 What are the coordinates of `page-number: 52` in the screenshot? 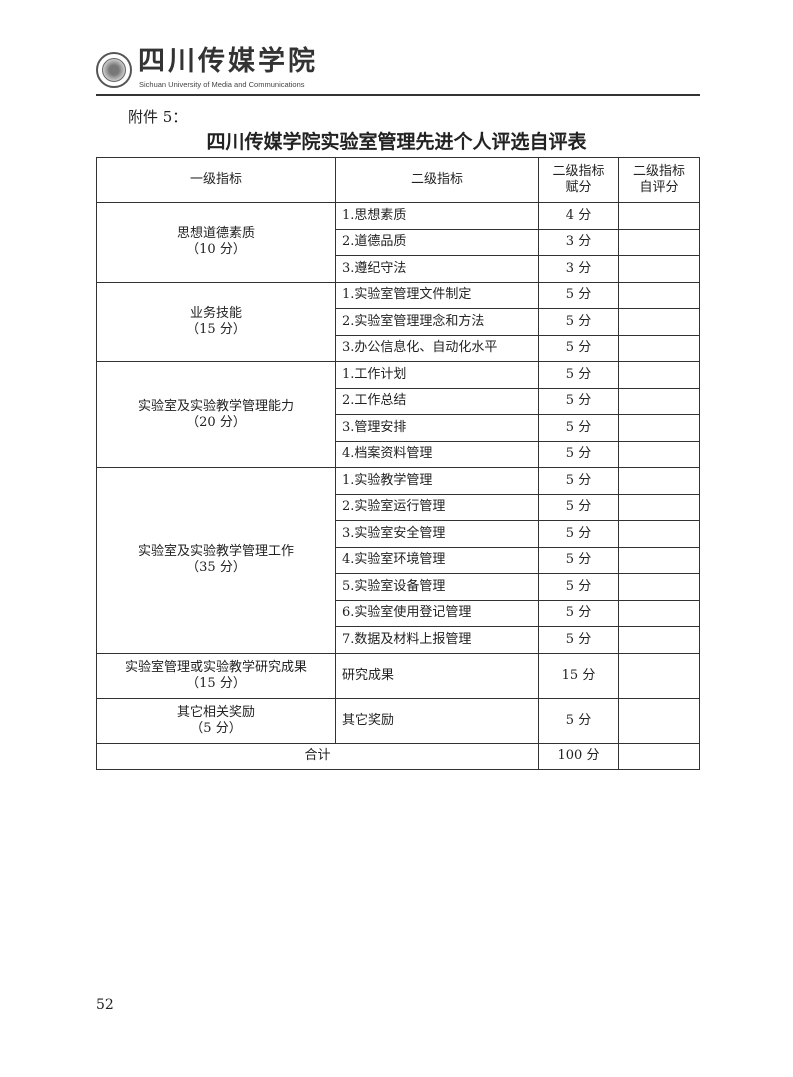 It's located at (105, 1005).